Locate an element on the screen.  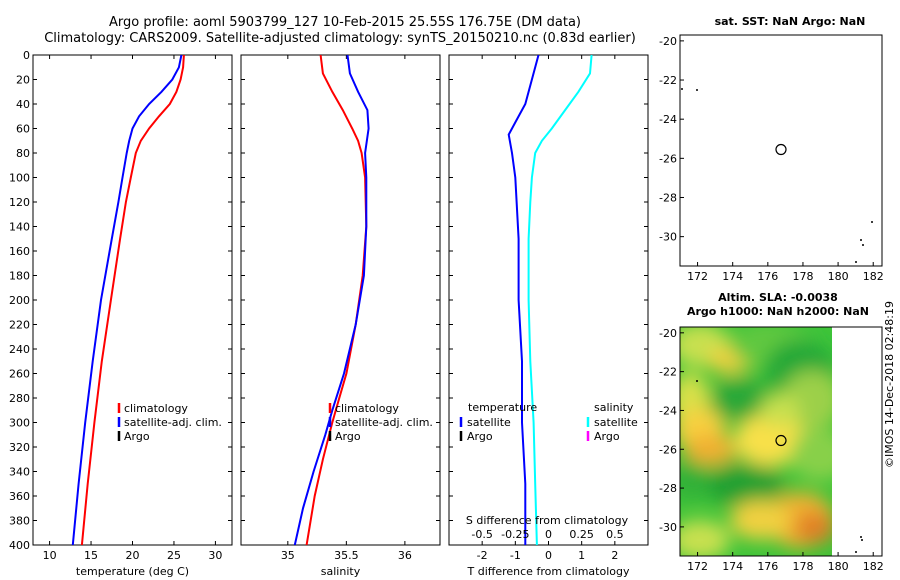
sla-map-title: Altim. SLA: -0.0038 is located at coordinates (778, 297).